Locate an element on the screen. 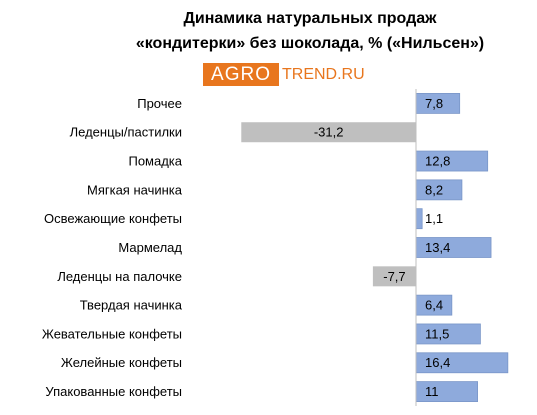 This screenshot has height=415, width=537. y-tick-label: Жевательные конфеты is located at coordinates (112, 333).